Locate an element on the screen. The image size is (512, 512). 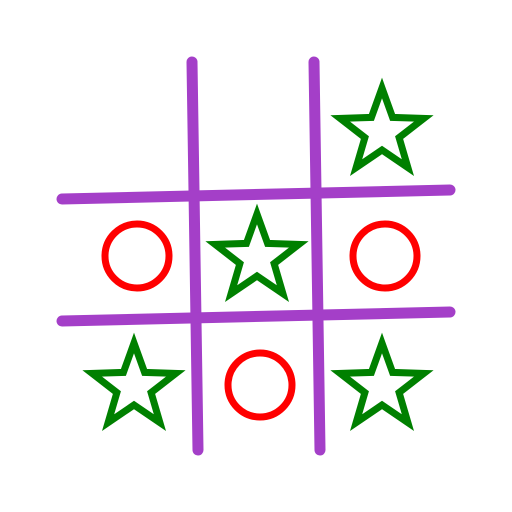
board-cell-r1-c3 is located at coordinates (382, 130).